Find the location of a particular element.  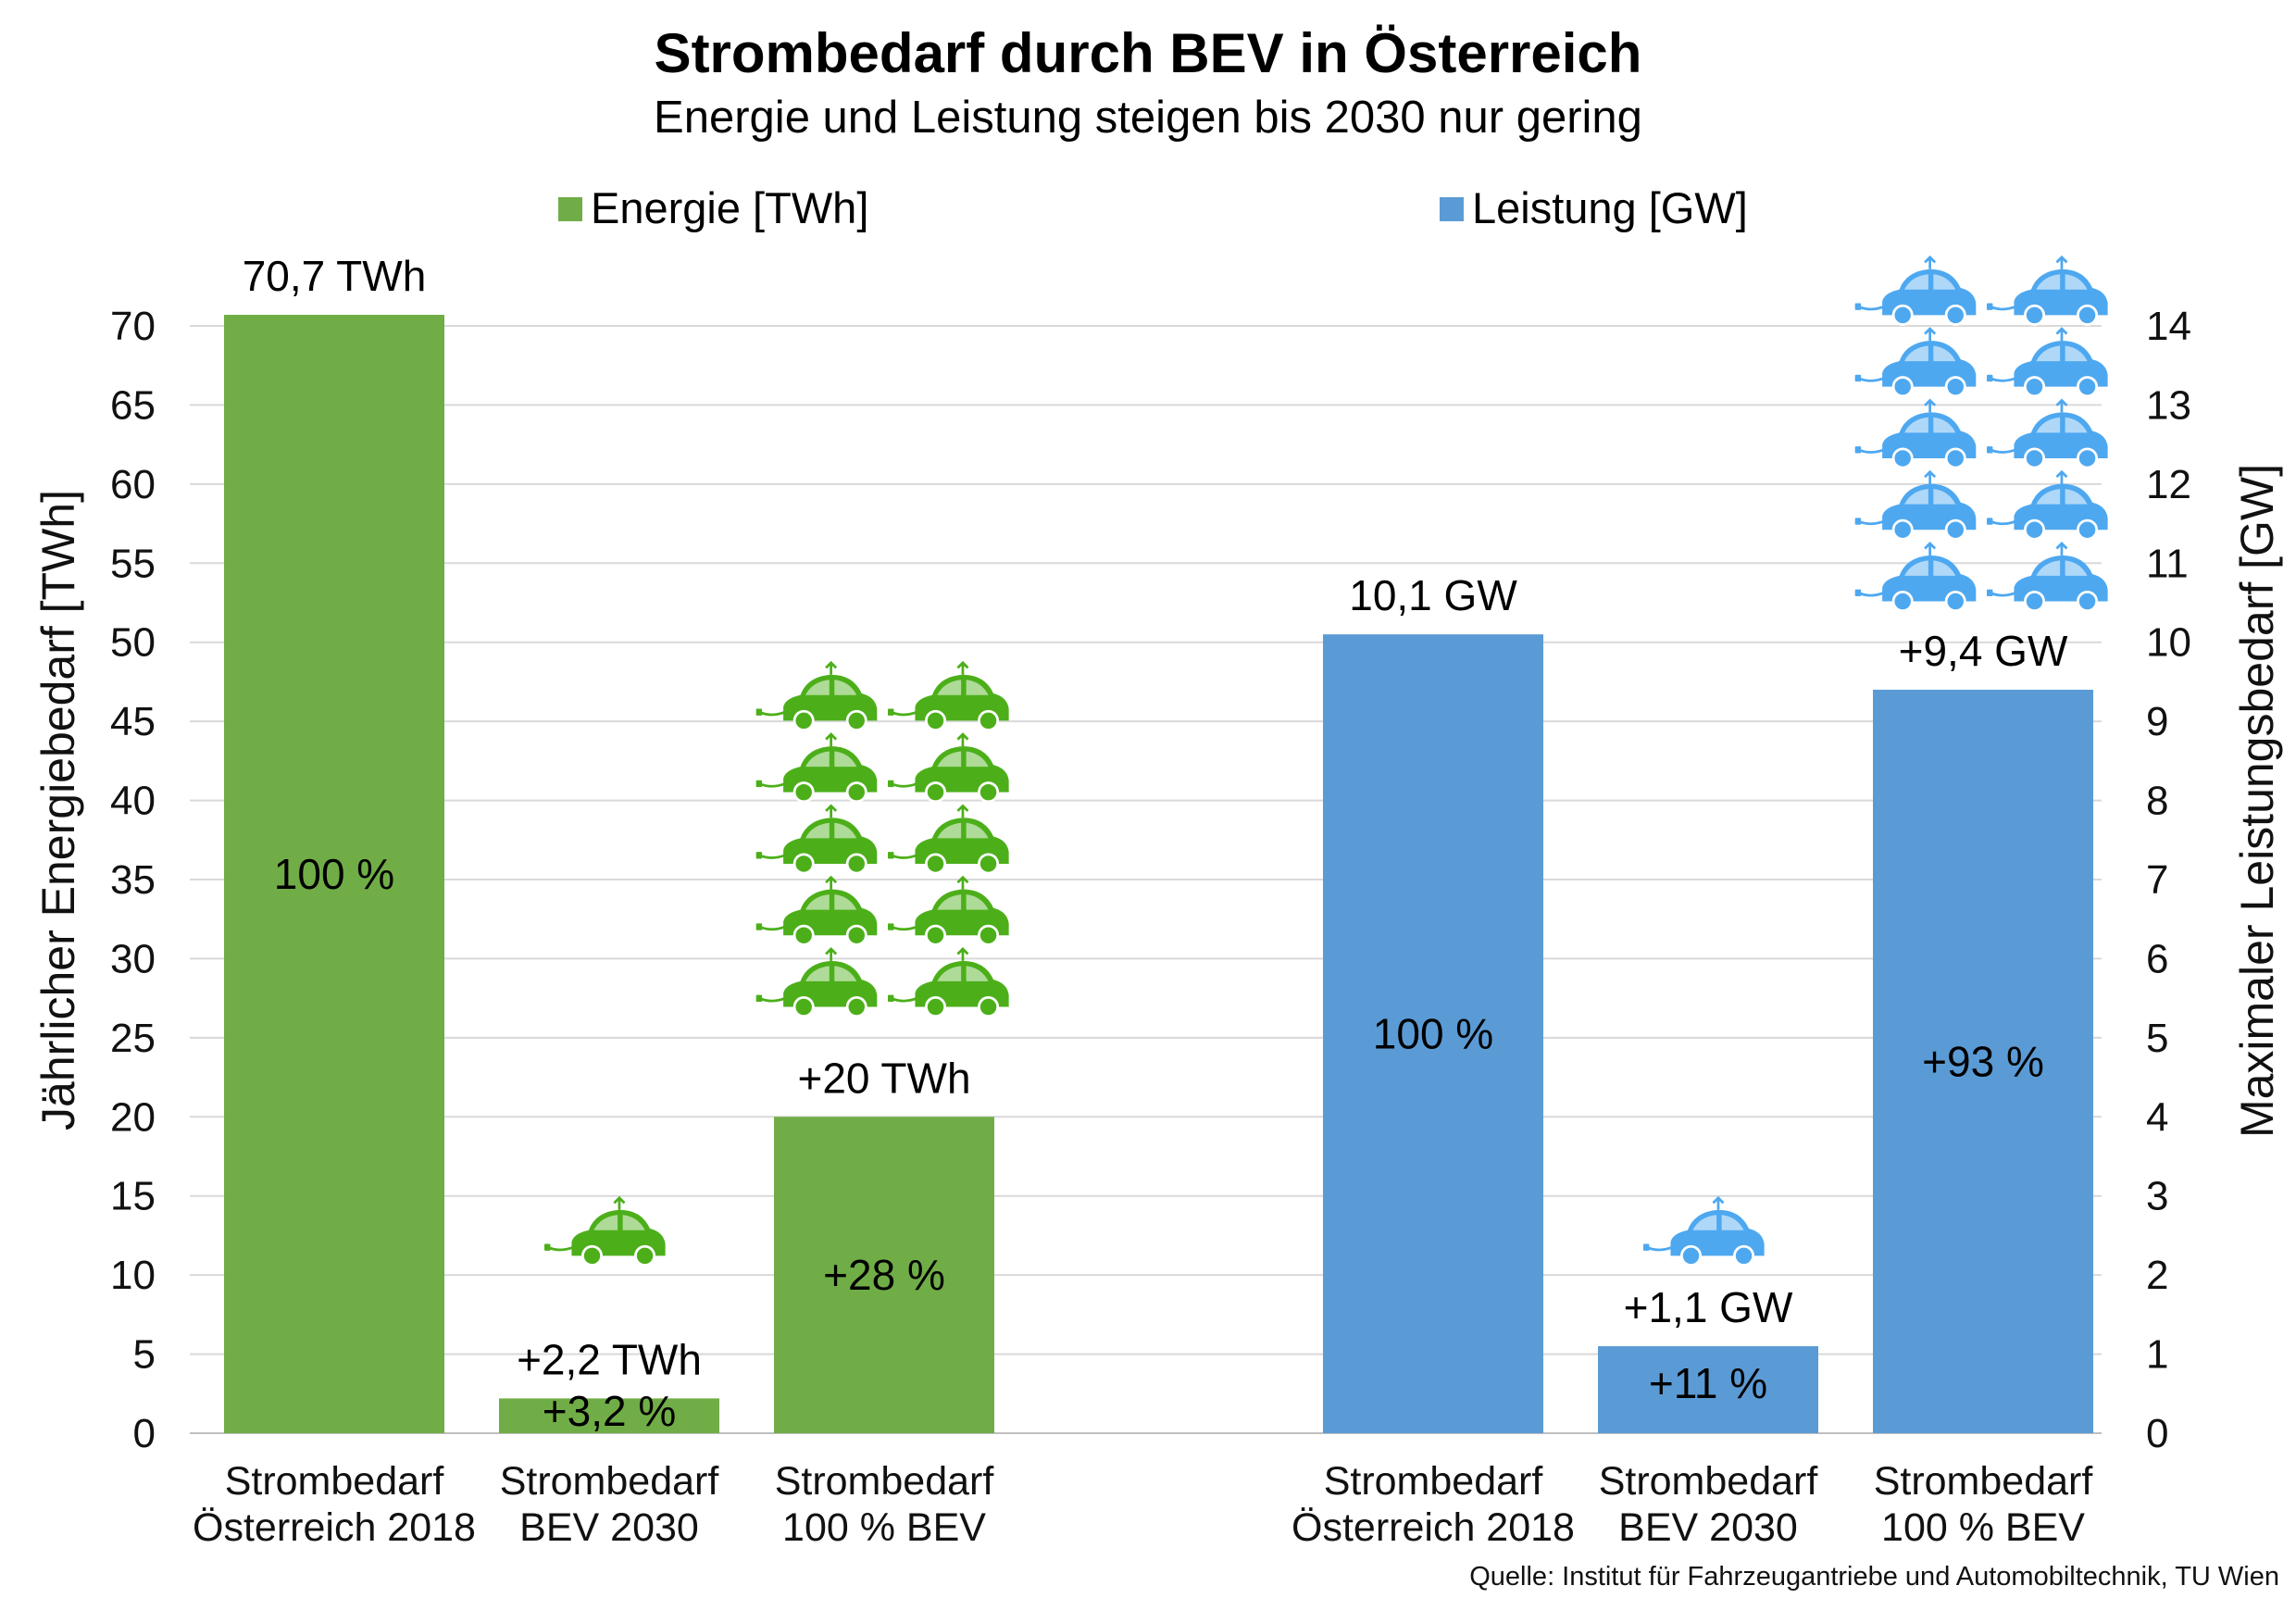

data-label: +1,1 GW is located at coordinates (1708, 1307).